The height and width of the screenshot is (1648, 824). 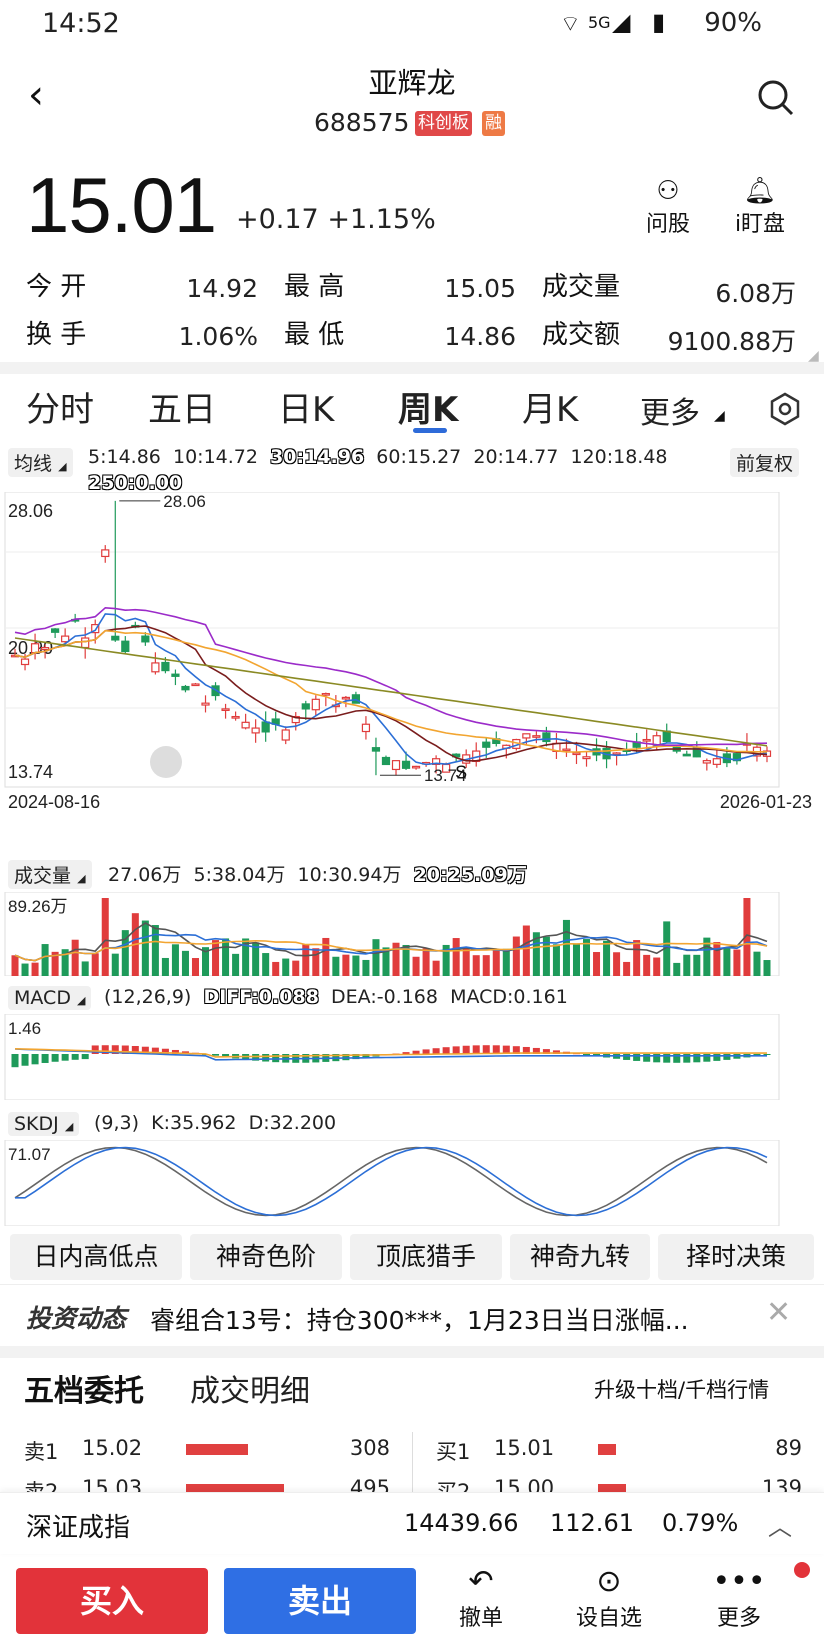 What do you see at coordinates (580, 1257) in the screenshot?
I see `feature-nine-turn: 神奇九转` at bounding box center [580, 1257].